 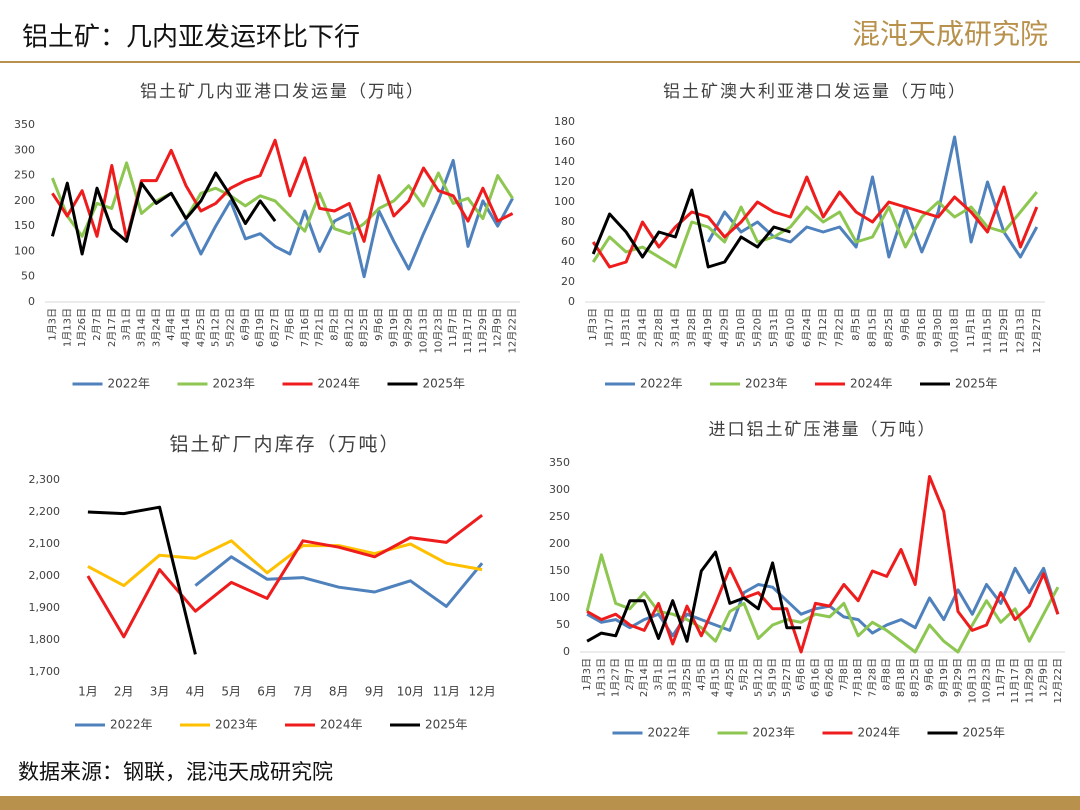 What do you see at coordinates (171, 324) in the screenshot?
I see `x-tick-label: 4月4日` at bounding box center [171, 324].